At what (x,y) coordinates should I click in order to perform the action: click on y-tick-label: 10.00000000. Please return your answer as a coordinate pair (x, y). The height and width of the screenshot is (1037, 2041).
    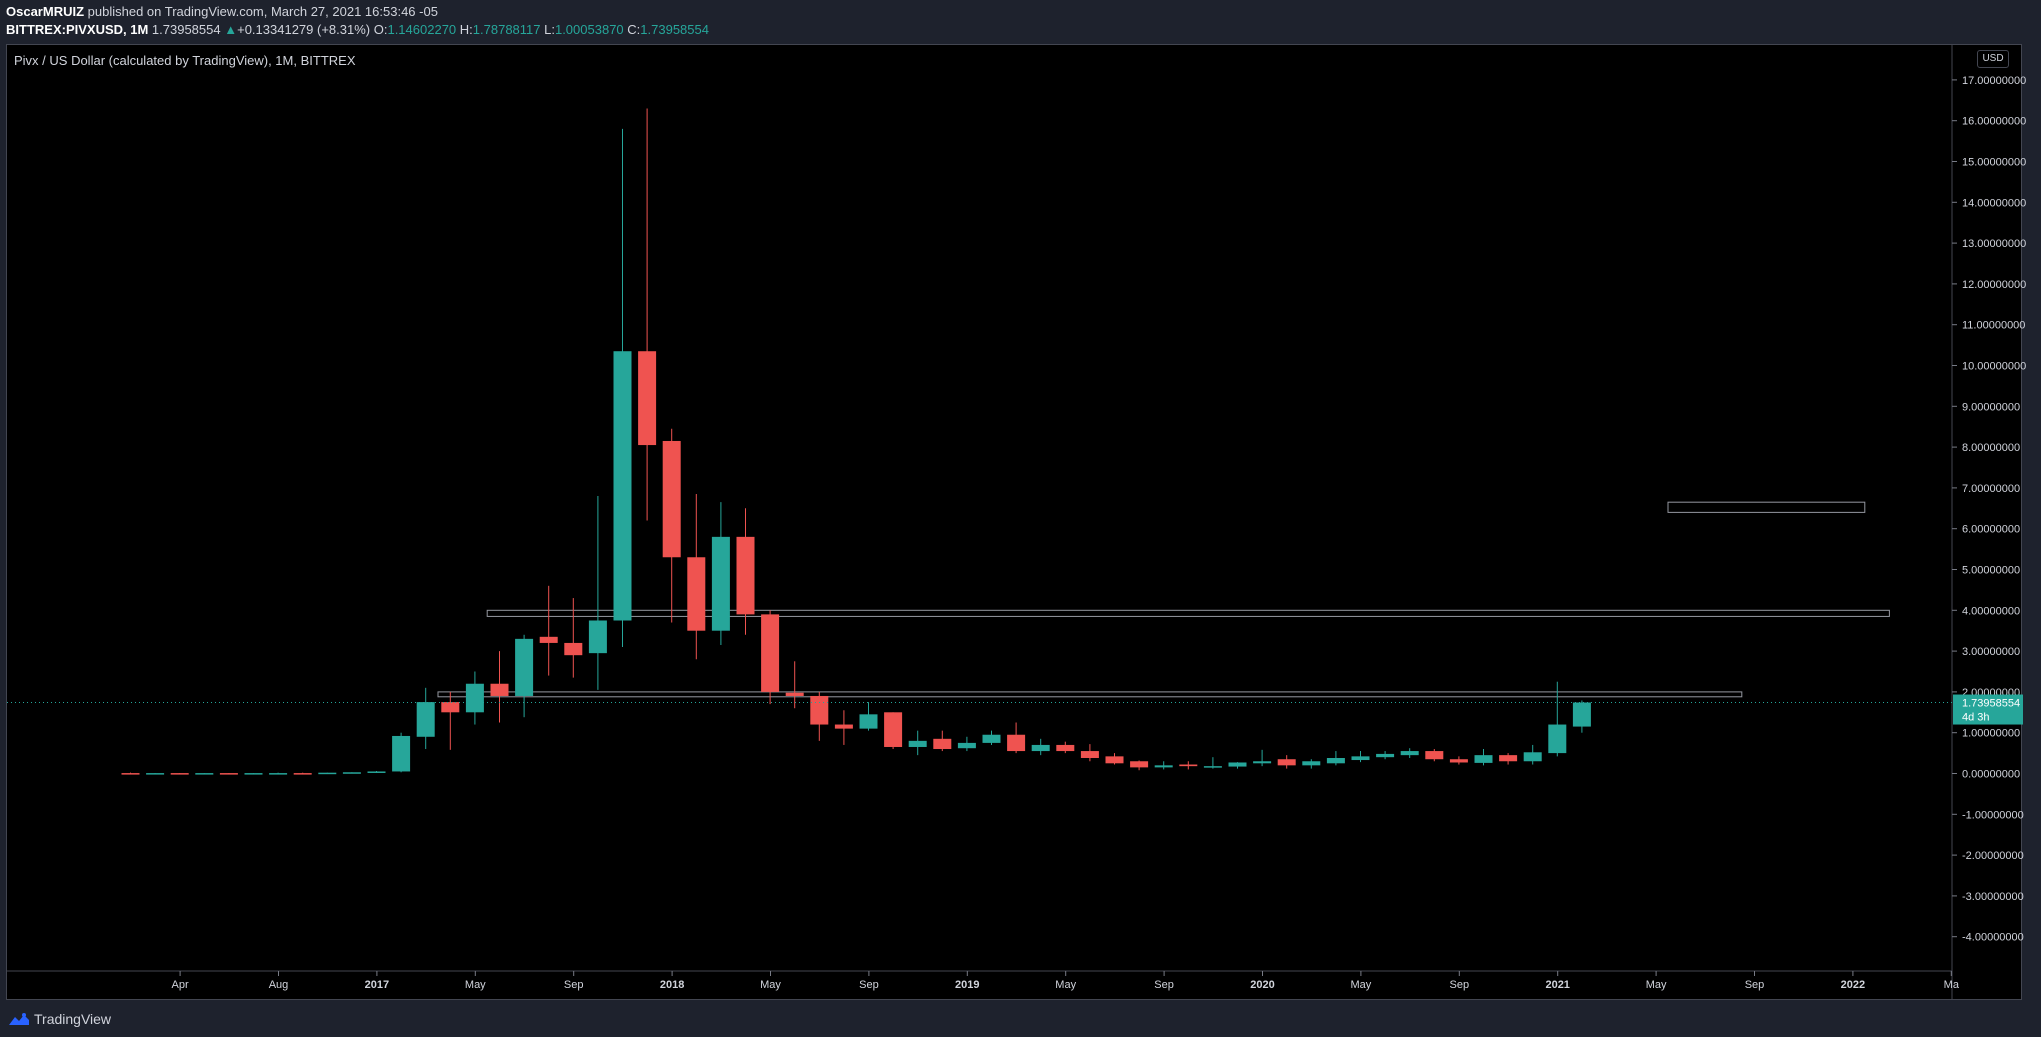
    Looking at the image, I should click on (1994, 367).